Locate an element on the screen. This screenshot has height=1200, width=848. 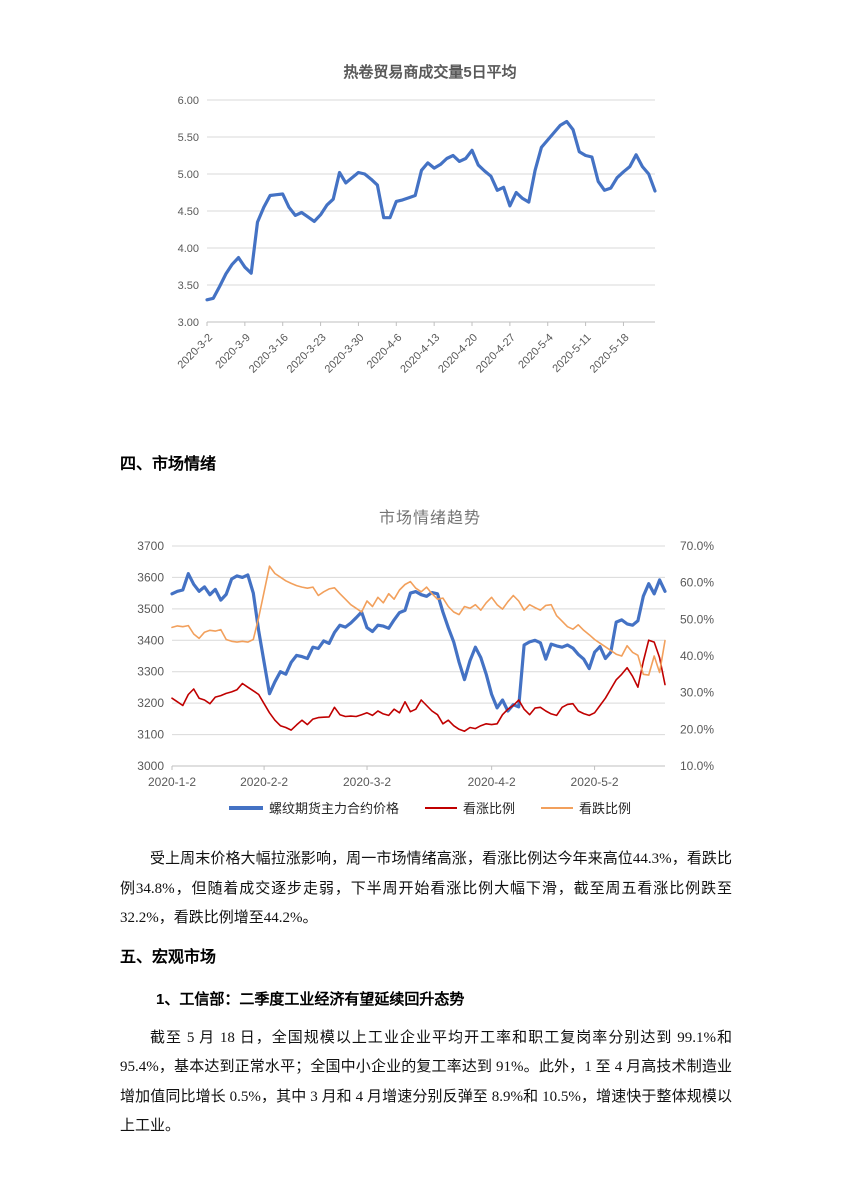
right-axis-label: 30.0% is located at coordinates (697, 693).